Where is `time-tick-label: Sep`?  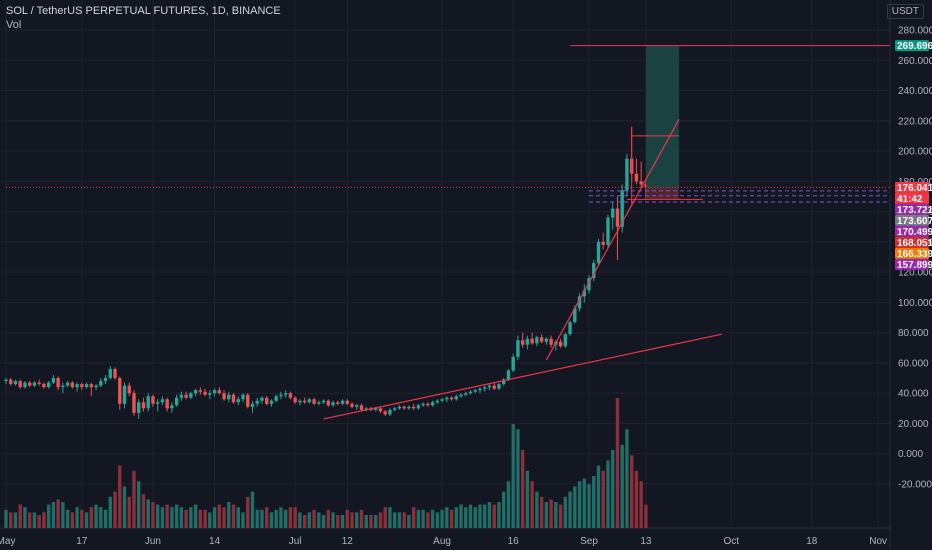
time-tick-label: Sep is located at coordinates (589, 541).